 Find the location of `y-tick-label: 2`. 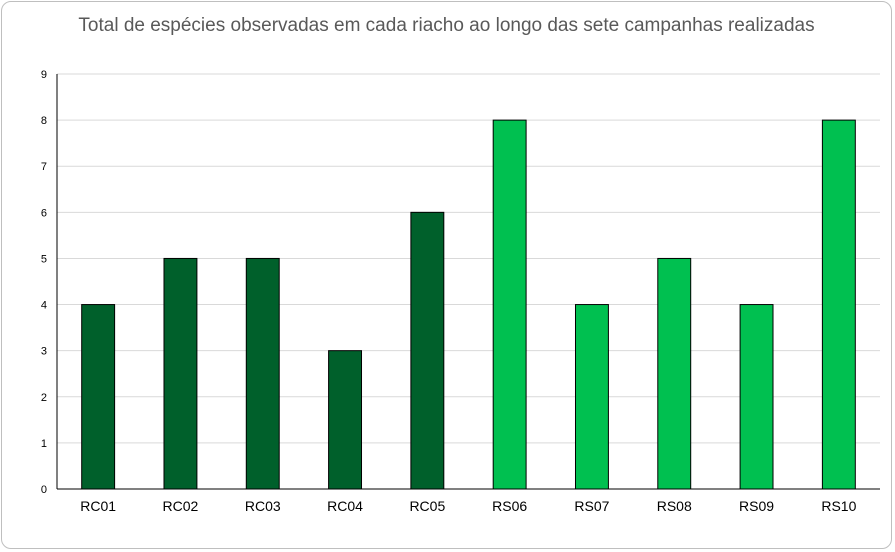

y-tick-label: 2 is located at coordinates (44, 398).